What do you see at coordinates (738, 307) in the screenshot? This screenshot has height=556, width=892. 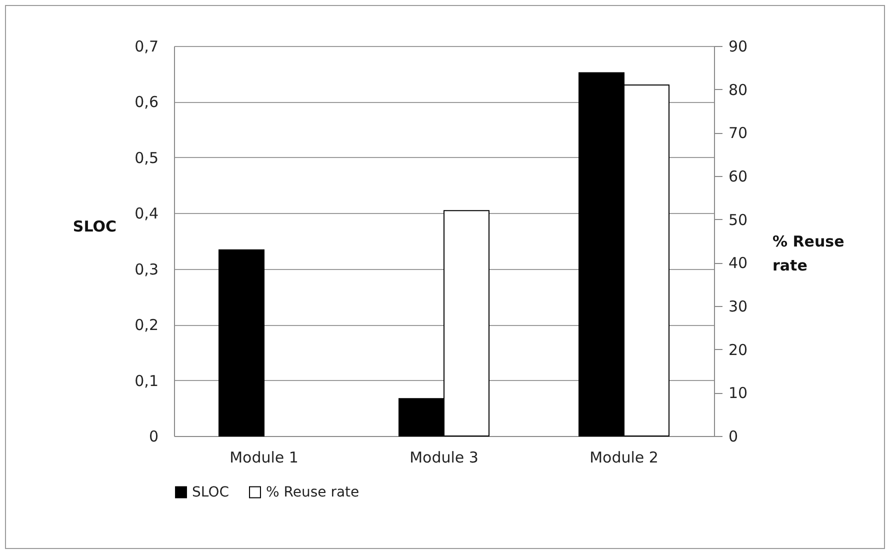 I see `y2-tick-label: 30` at bounding box center [738, 307].